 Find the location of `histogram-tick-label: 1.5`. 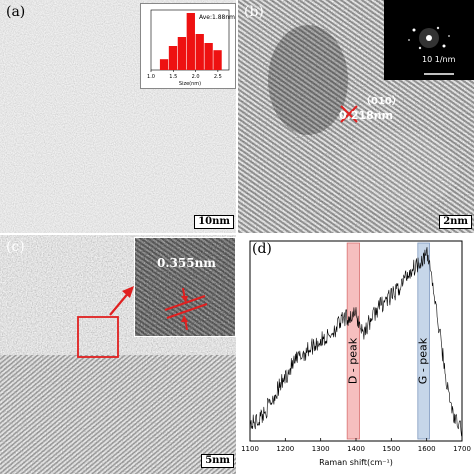

histogram-tick-label: 1.5 is located at coordinates (173, 77).